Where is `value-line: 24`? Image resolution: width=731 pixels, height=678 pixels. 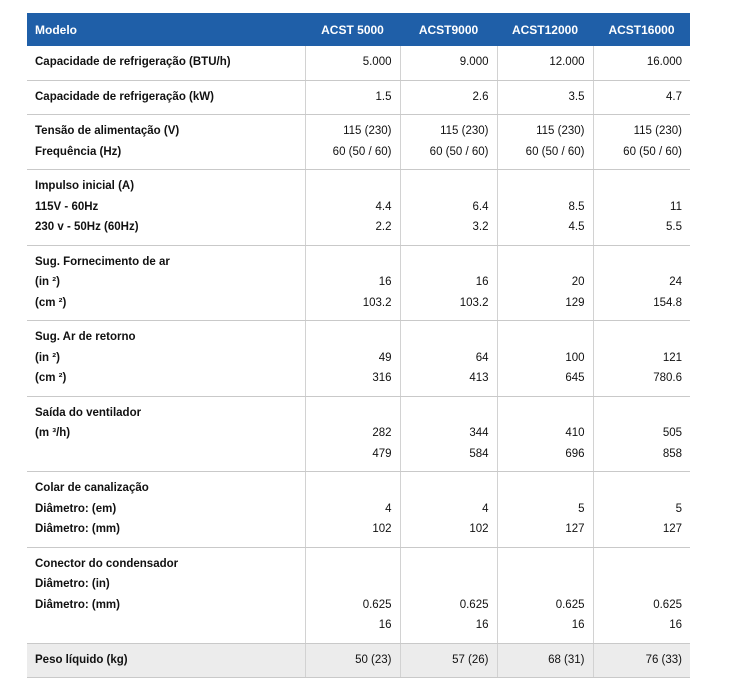 value-line: 24 is located at coordinates (675, 282).